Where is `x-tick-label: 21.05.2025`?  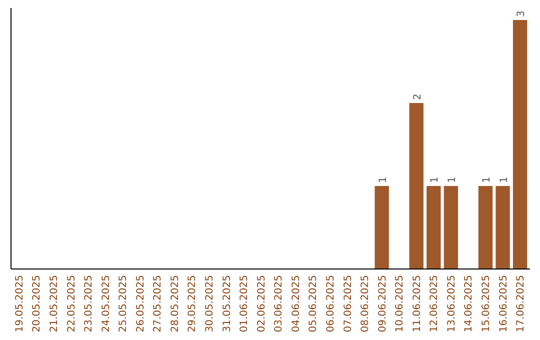 x-tick-label: 21.05.2025 is located at coordinates (54, 303).